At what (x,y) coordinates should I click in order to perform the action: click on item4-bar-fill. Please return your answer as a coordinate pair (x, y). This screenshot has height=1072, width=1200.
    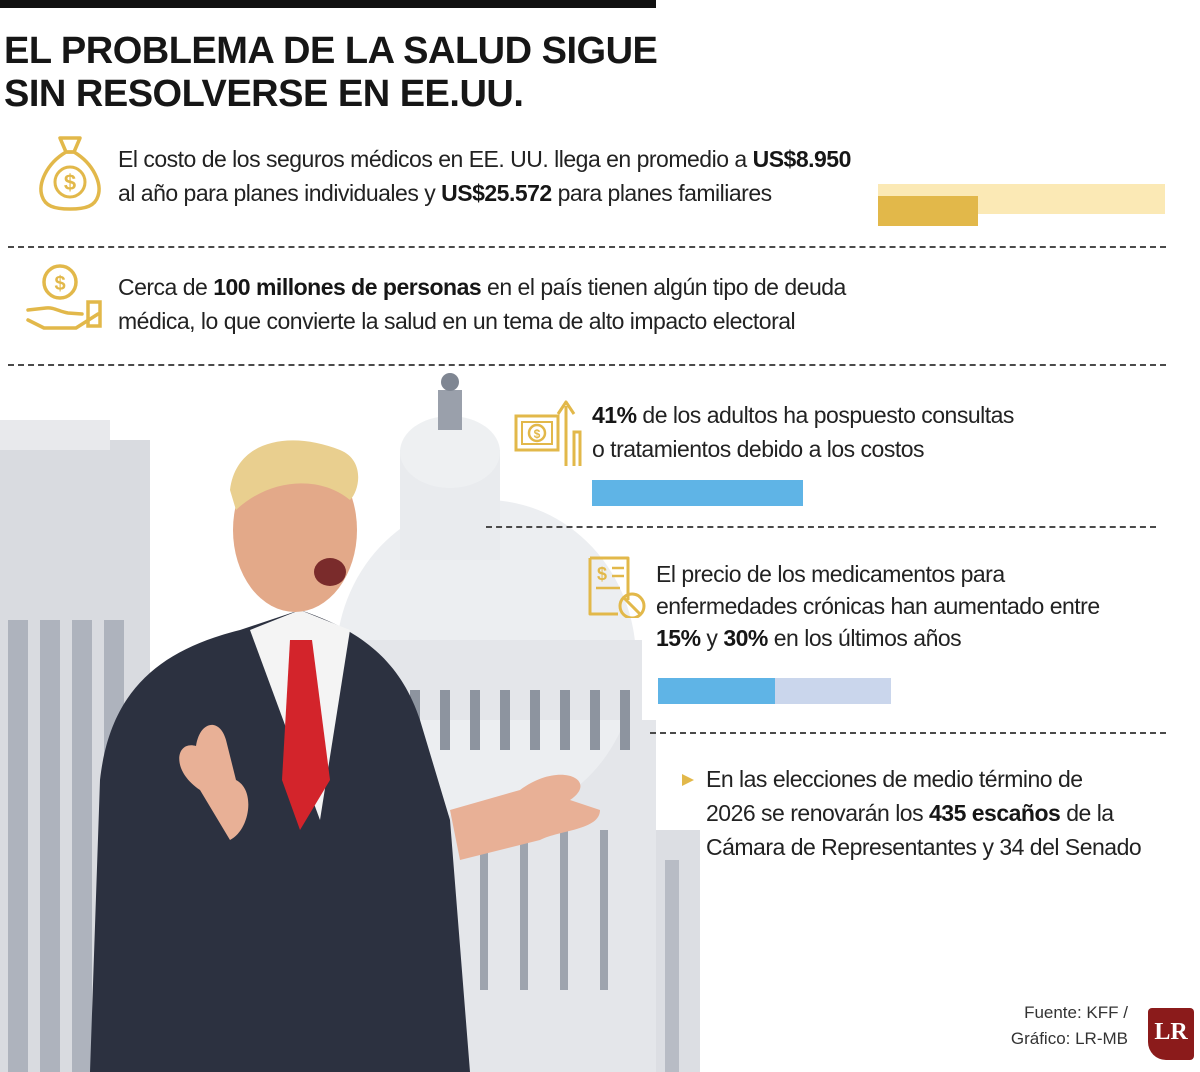
    Looking at the image, I should click on (716, 691).